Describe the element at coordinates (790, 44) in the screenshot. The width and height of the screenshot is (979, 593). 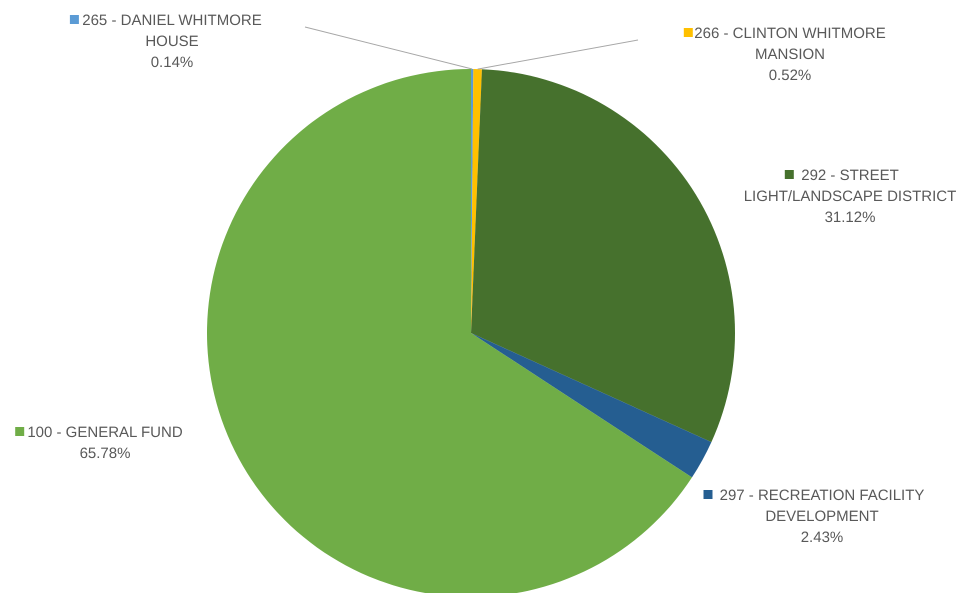
I see `legend-label: 266 - CLINTON WHITMORE MANSION` at that location.